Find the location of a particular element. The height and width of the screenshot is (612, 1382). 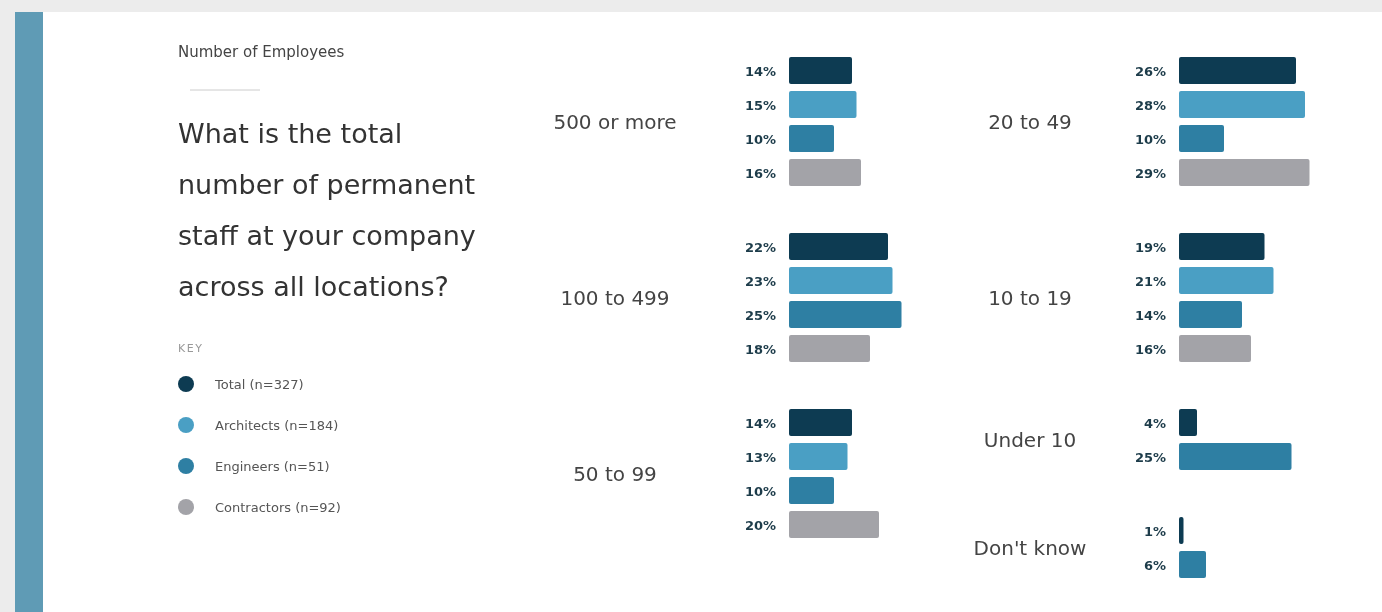

legend-label: Total (n=327) is located at coordinates (259, 384).